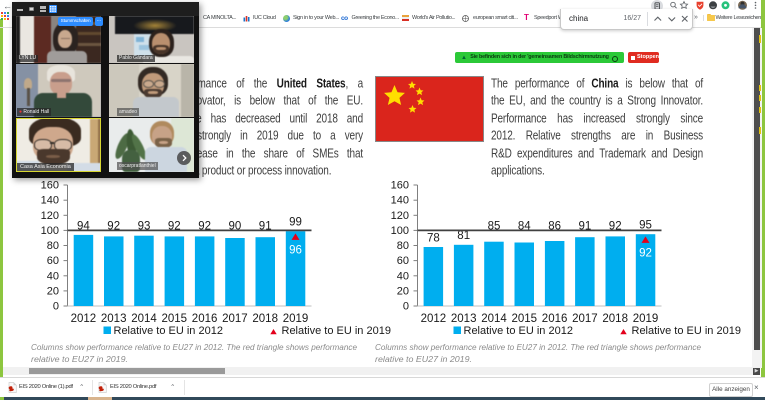 Image resolution: width=765 pixels, height=400 pixels. Describe the element at coordinates (295, 223) in the screenshot. I see `svg-text: 99` at that location.